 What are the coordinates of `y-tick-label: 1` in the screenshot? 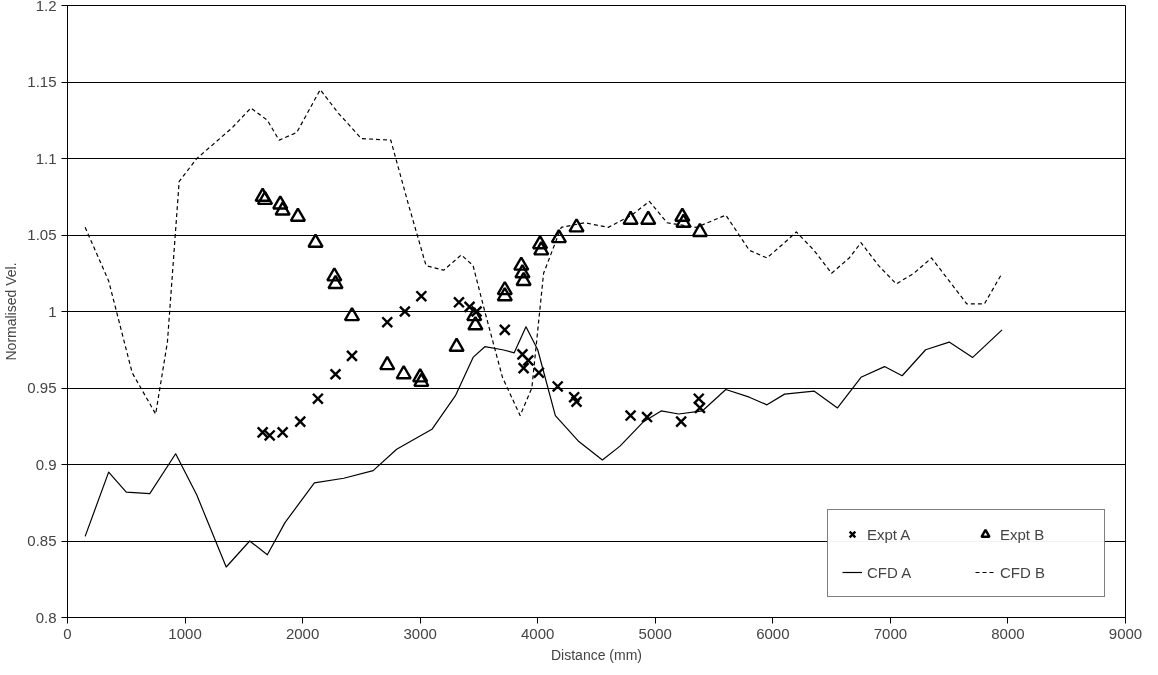 It's located at (52, 311).